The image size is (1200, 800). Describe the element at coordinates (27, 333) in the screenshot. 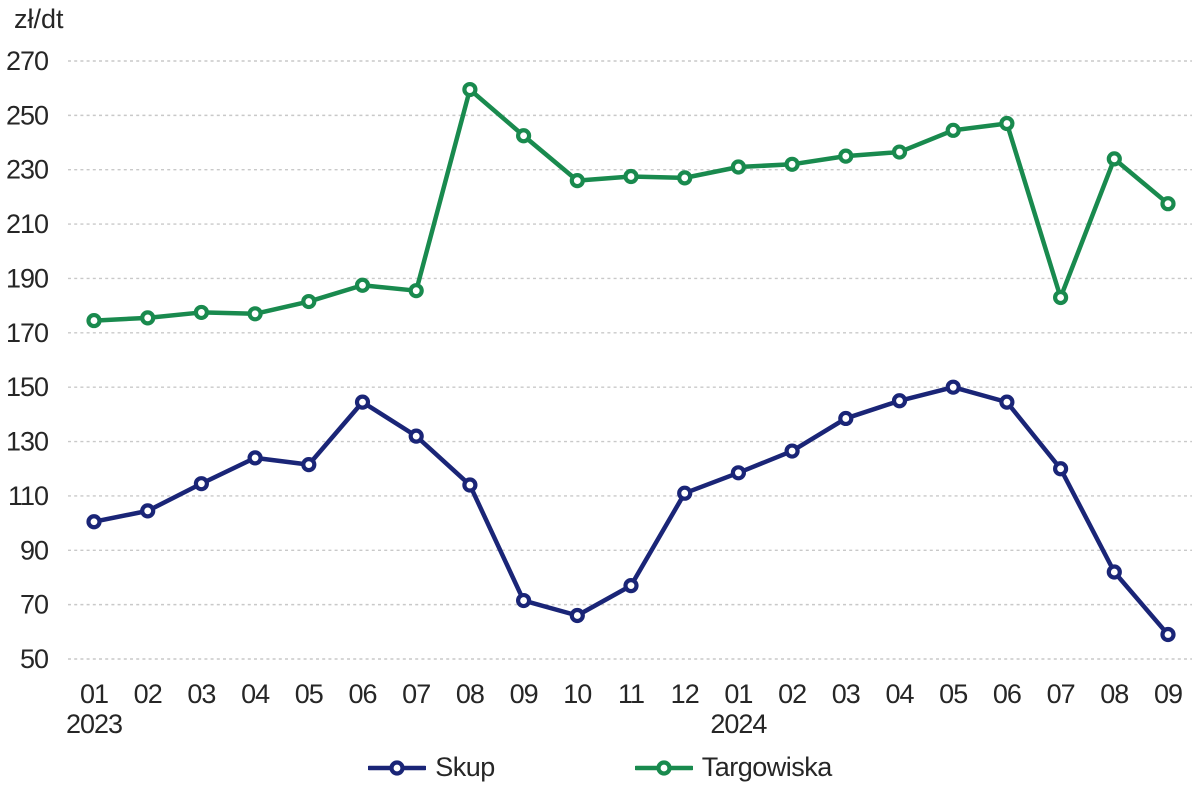

I see `y-tick-label: 170` at that location.